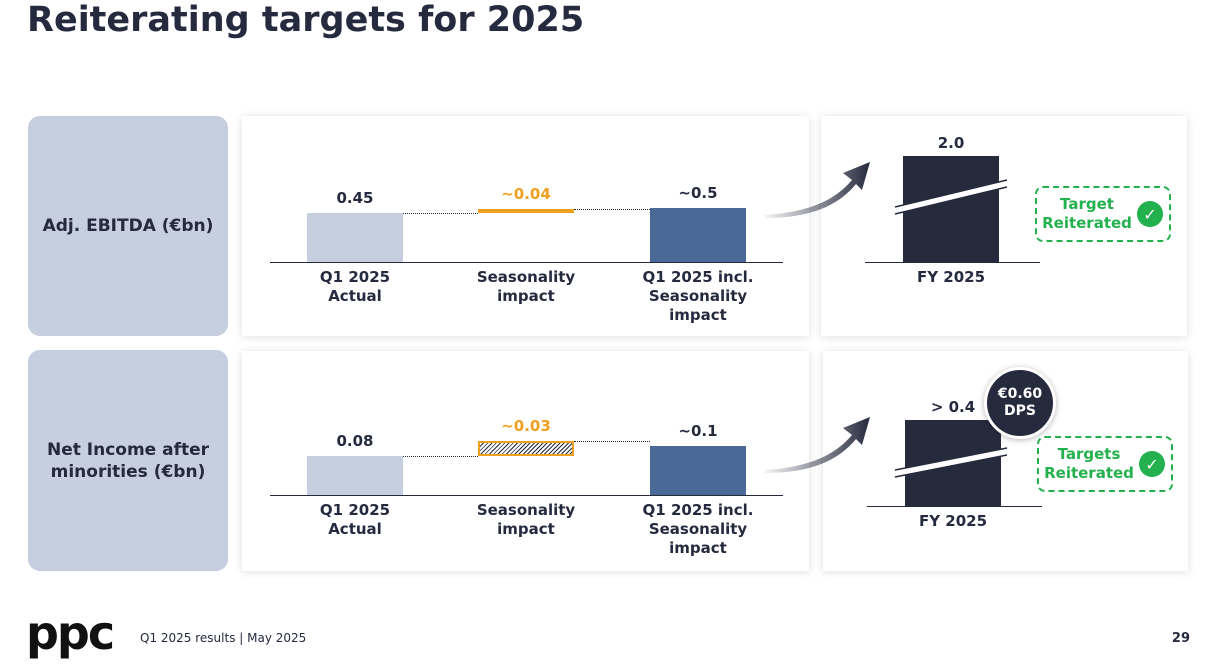  I want to click on value-label: ~0.04, so click(526, 194).